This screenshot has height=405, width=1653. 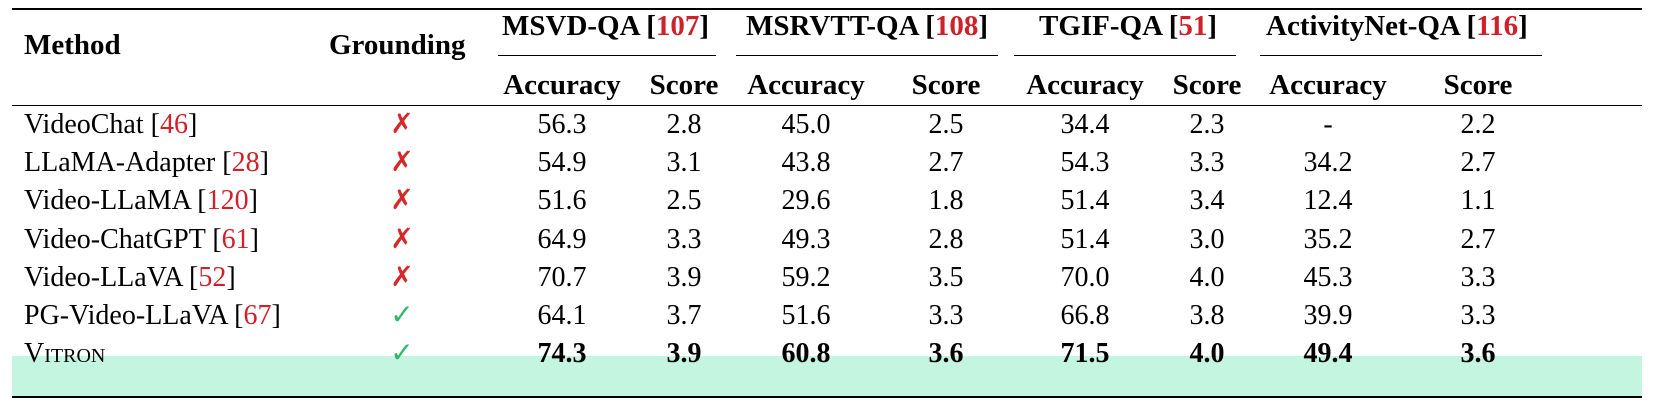 What do you see at coordinates (1478, 124) in the screenshot?
I see `score-value: 2.2` at bounding box center [1478, 124].